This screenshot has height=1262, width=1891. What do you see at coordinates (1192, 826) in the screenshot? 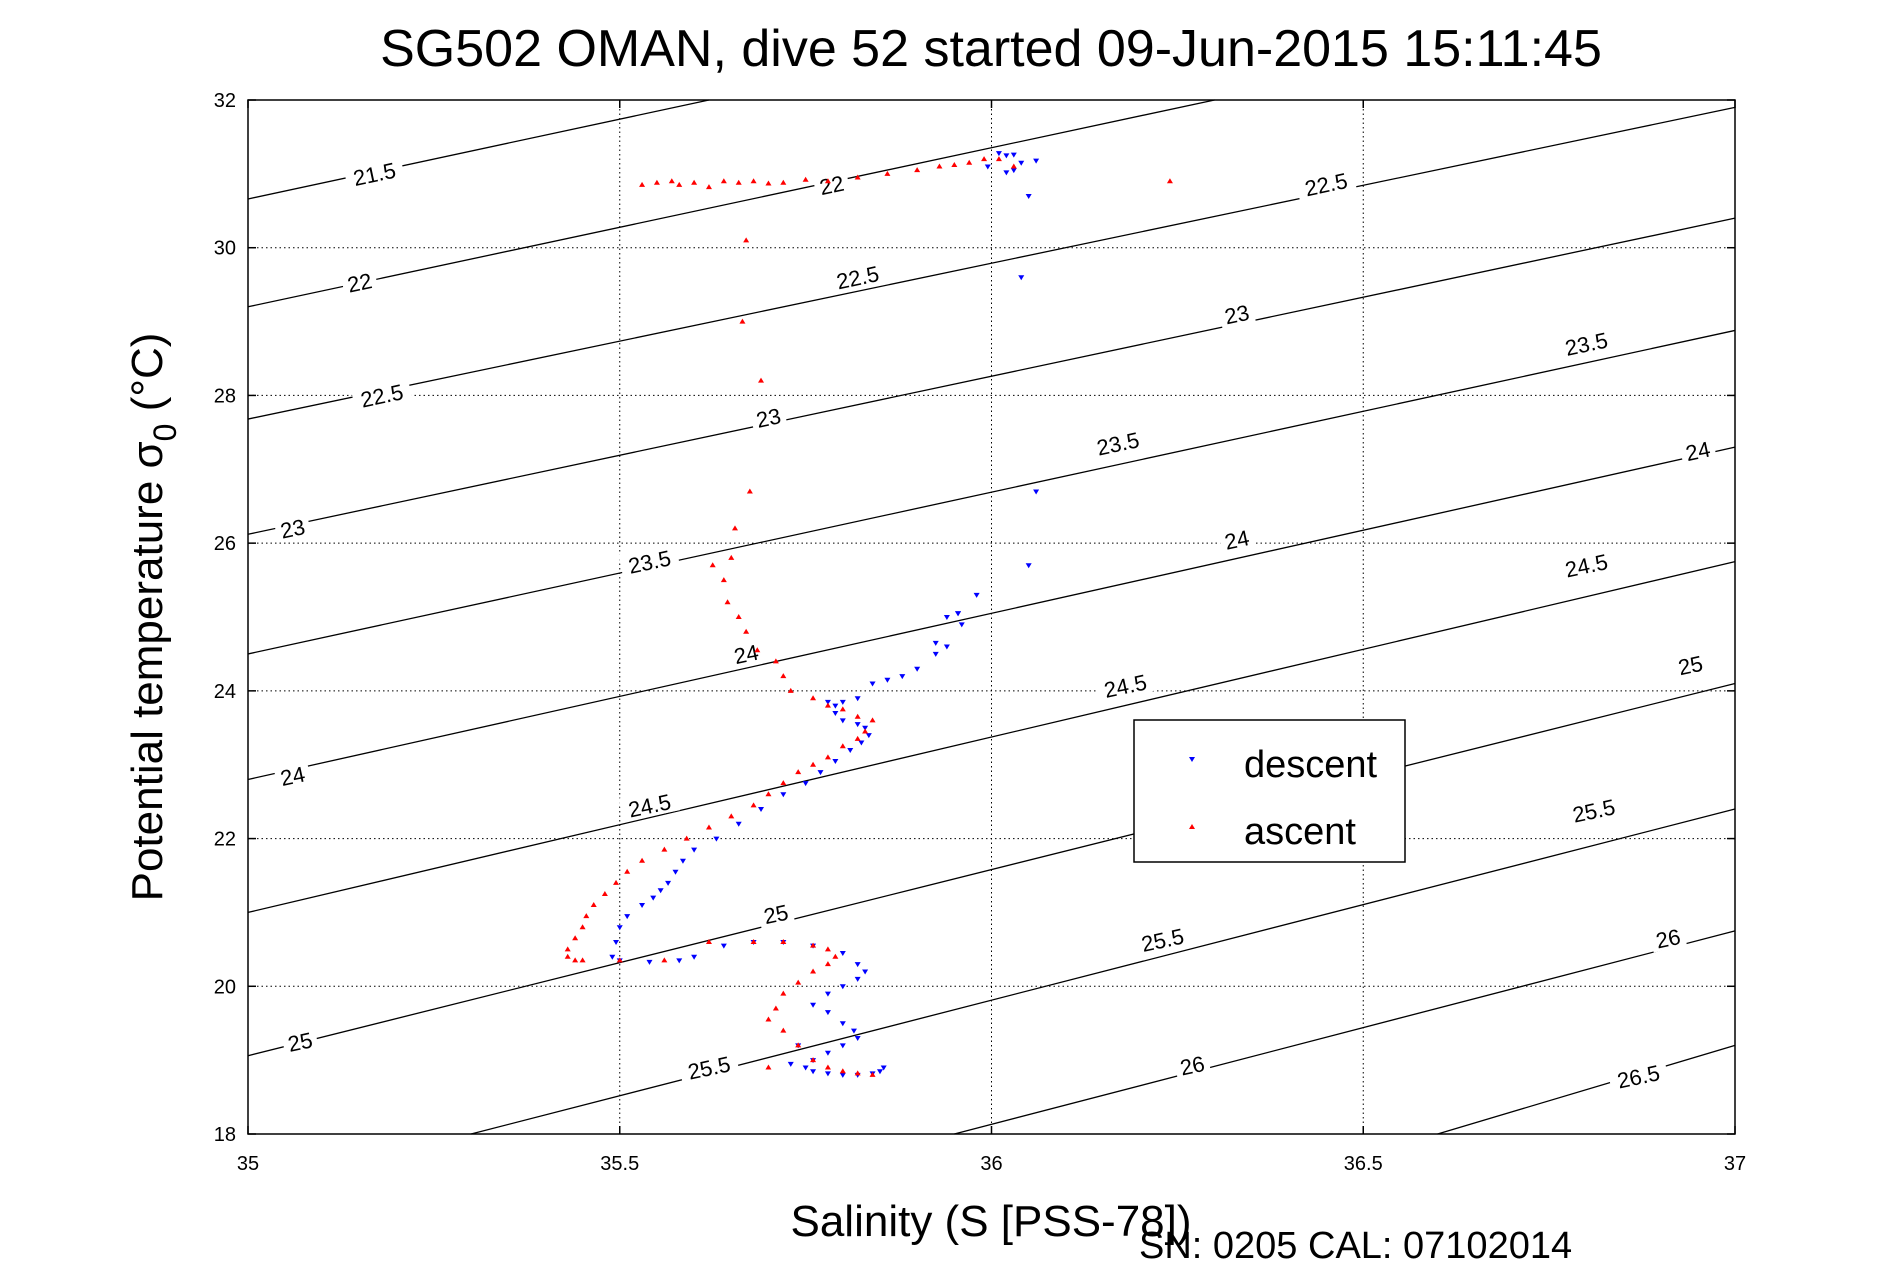
I see `legend-ascent-marker` at bounding box center [1192, 826].